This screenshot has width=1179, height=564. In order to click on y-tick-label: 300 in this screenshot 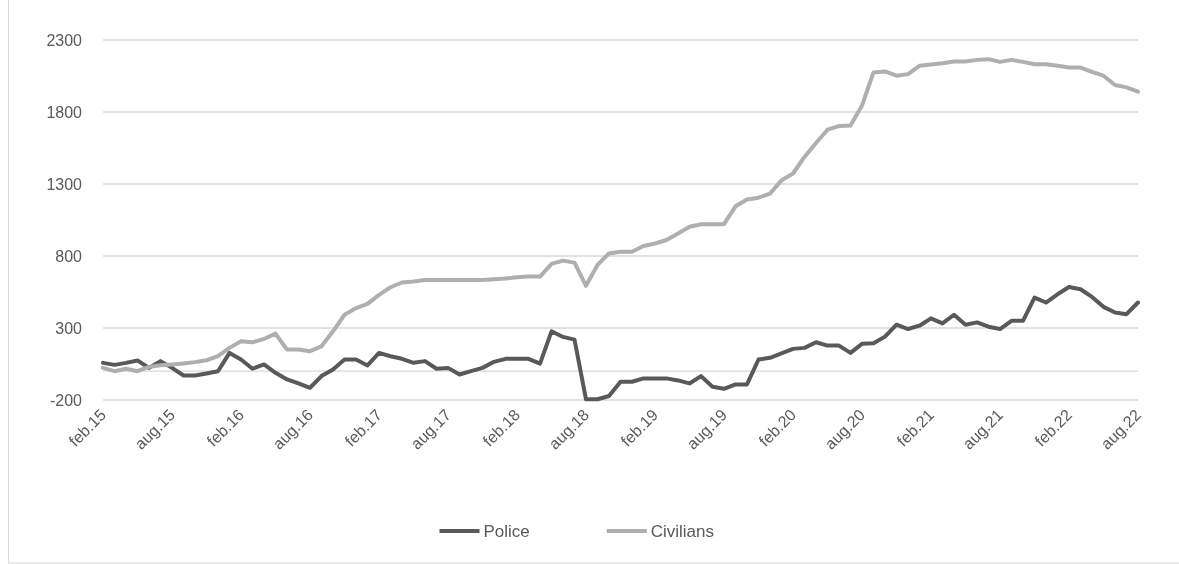, I will do `click(69, 328)`.